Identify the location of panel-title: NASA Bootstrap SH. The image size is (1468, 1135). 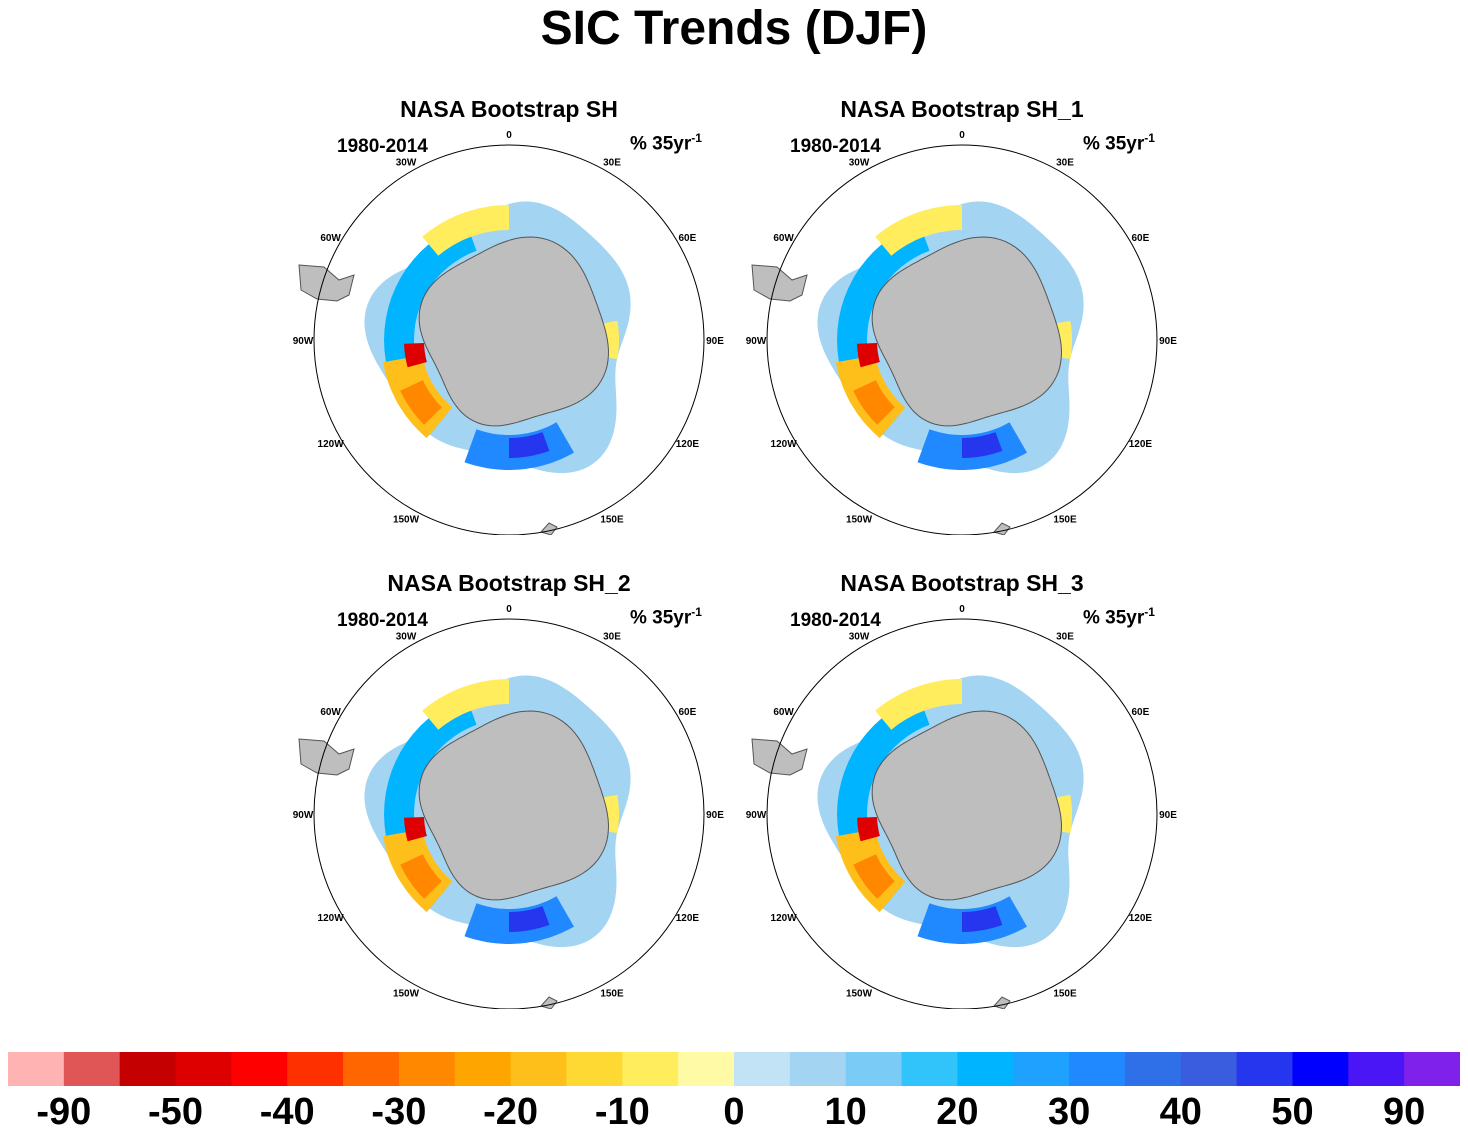
(509, 109).